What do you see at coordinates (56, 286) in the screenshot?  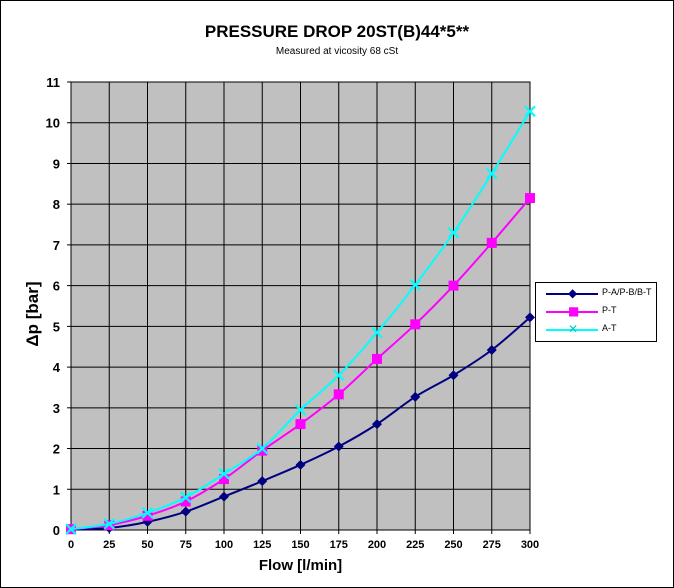 I see `y-tick-label: 6` at bounding box center [56, 286].